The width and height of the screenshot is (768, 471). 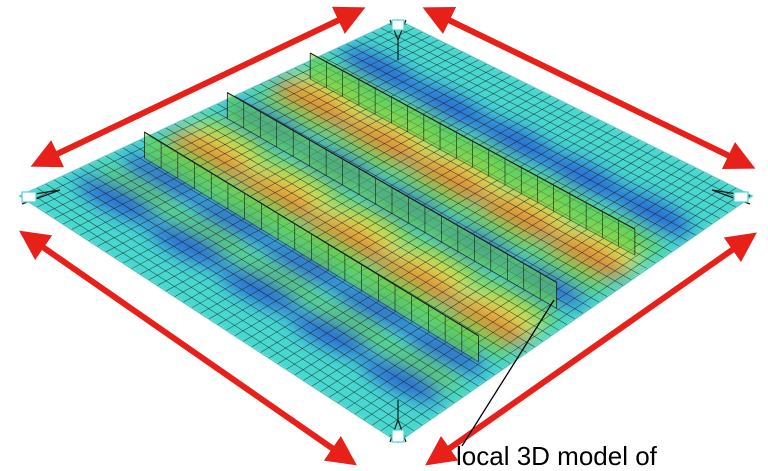 I want to click on annotation-label: local 3D model of, so click(x=556, y=456).